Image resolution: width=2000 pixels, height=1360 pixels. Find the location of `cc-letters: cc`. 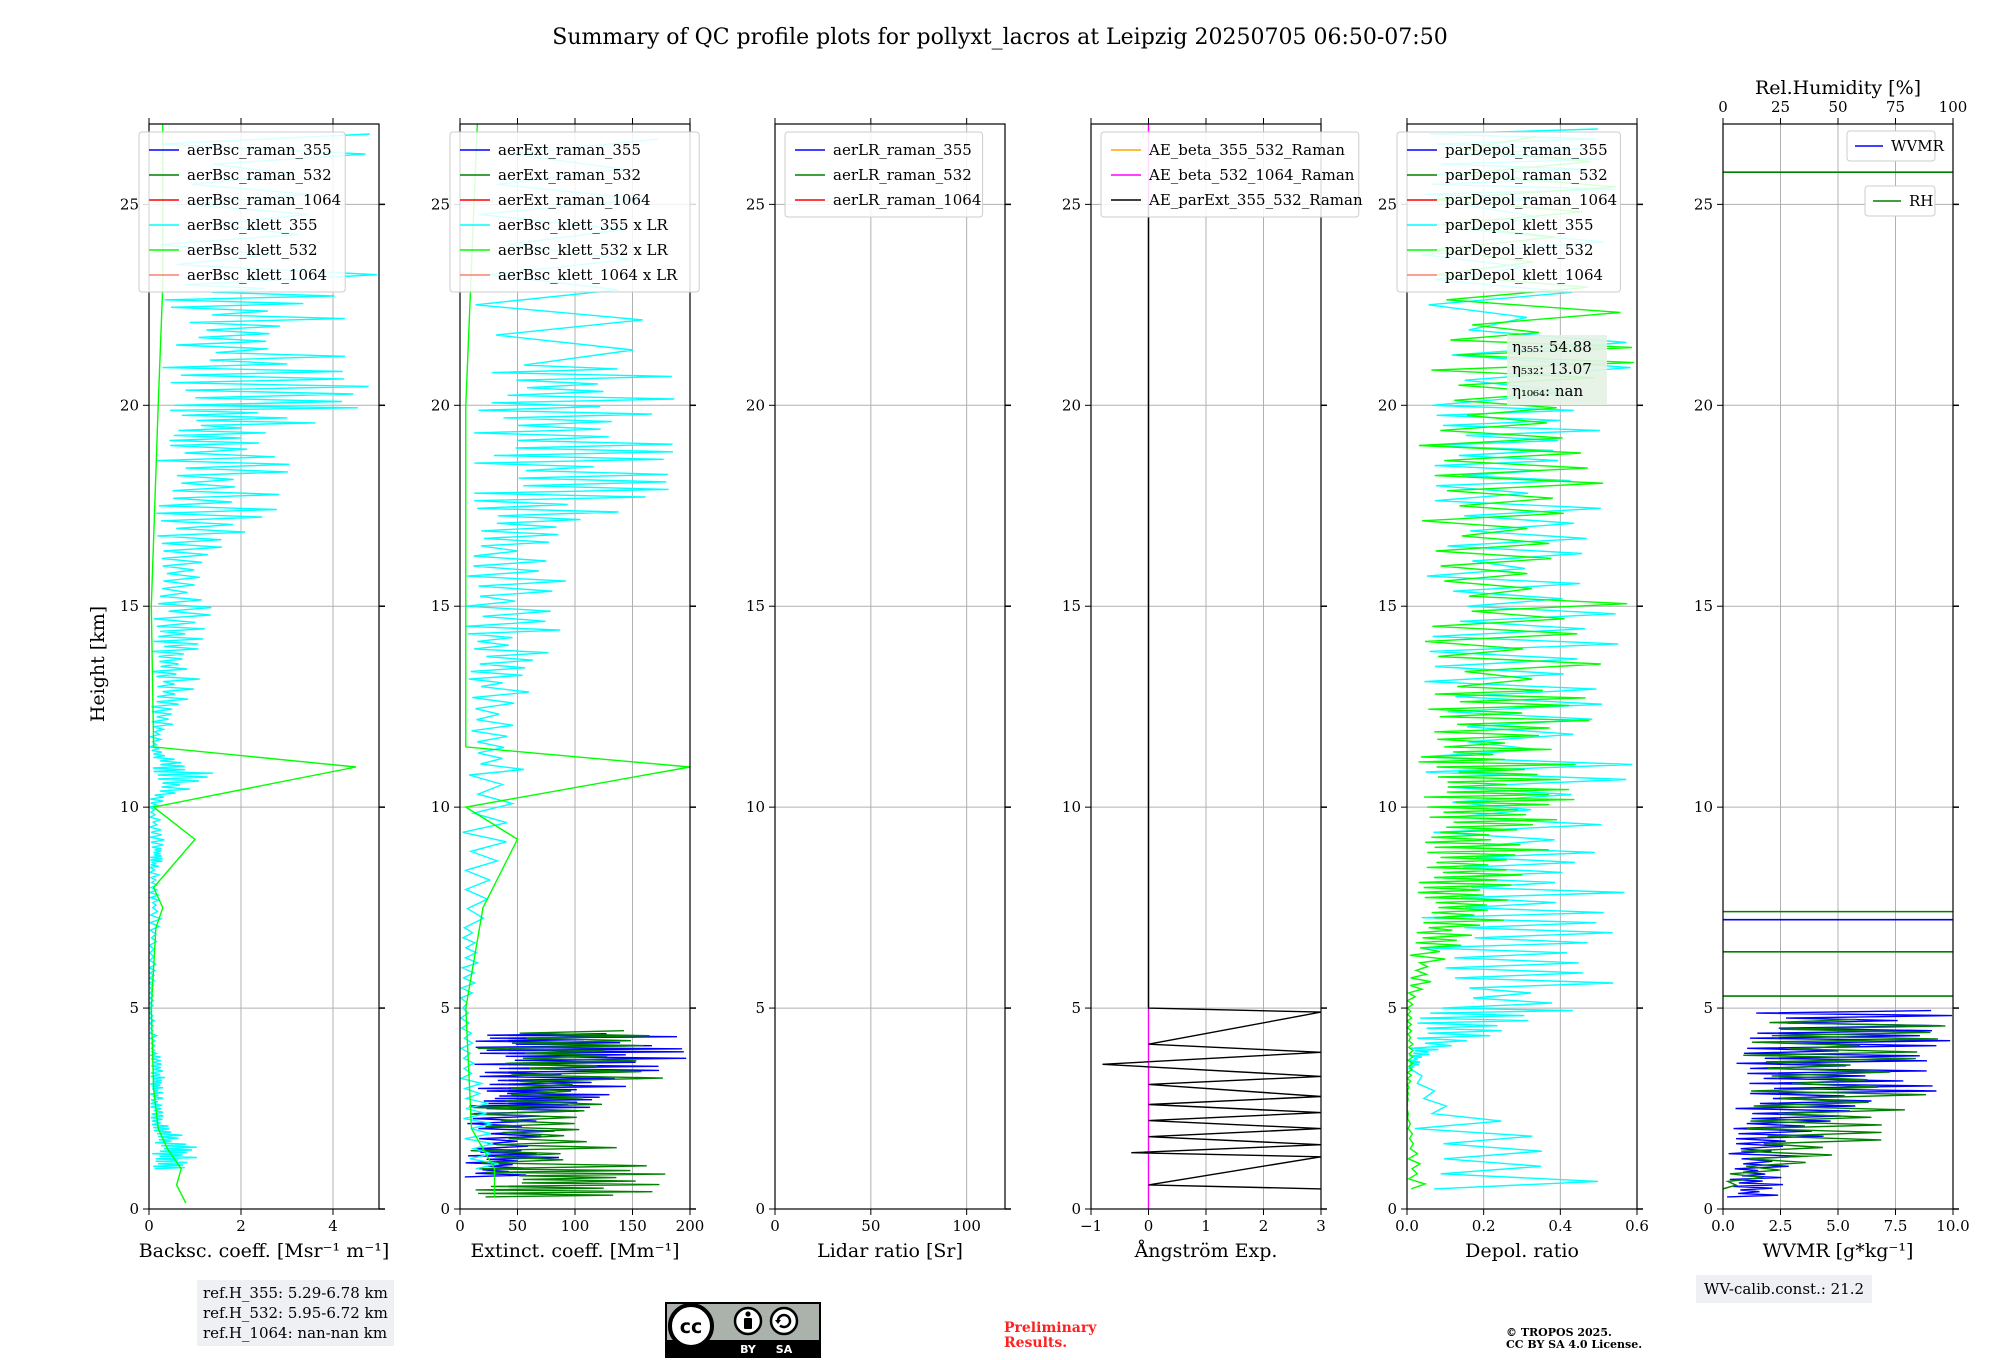

cc-letters: cc is located at coordinates (691, 1327).